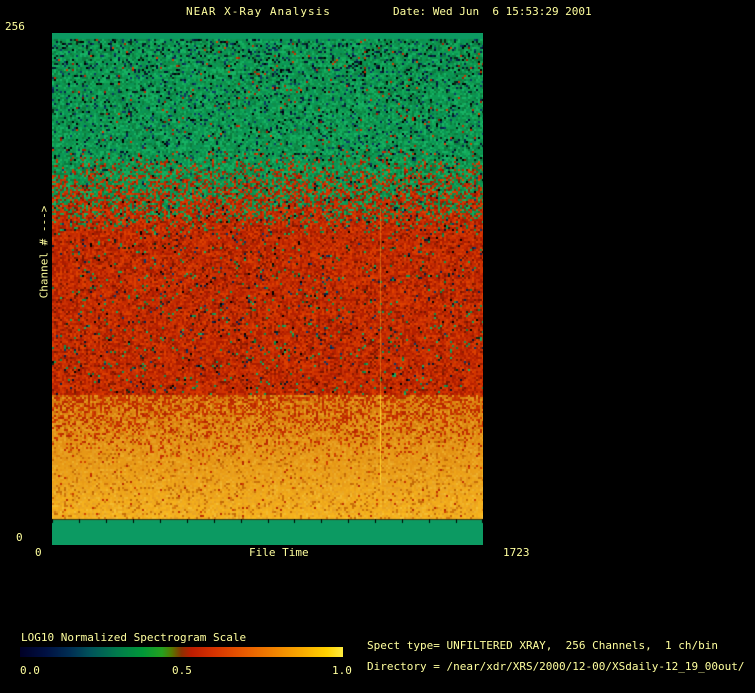 The image size is (755, 693). I want to click on y-axis-min-label: 0, so click(19, 537).